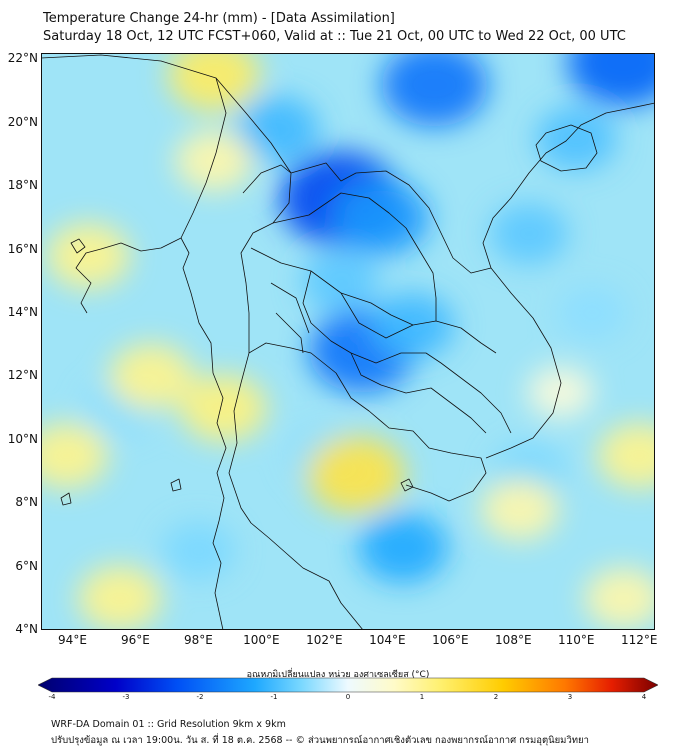 Image resolution: width=676 pixels, height=756 pixels. I want to click on lon-tick-label: 112°E, so click(639, 640).